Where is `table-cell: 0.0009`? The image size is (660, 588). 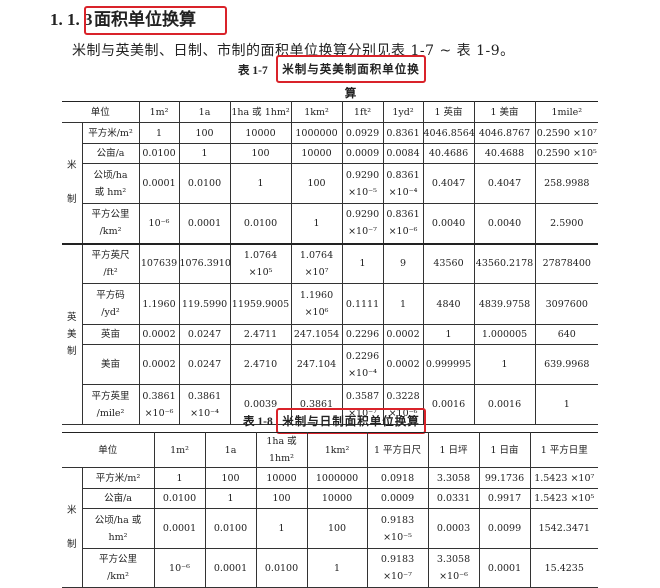 table-cell: 0.0009 is located at coordinates (397, 498).